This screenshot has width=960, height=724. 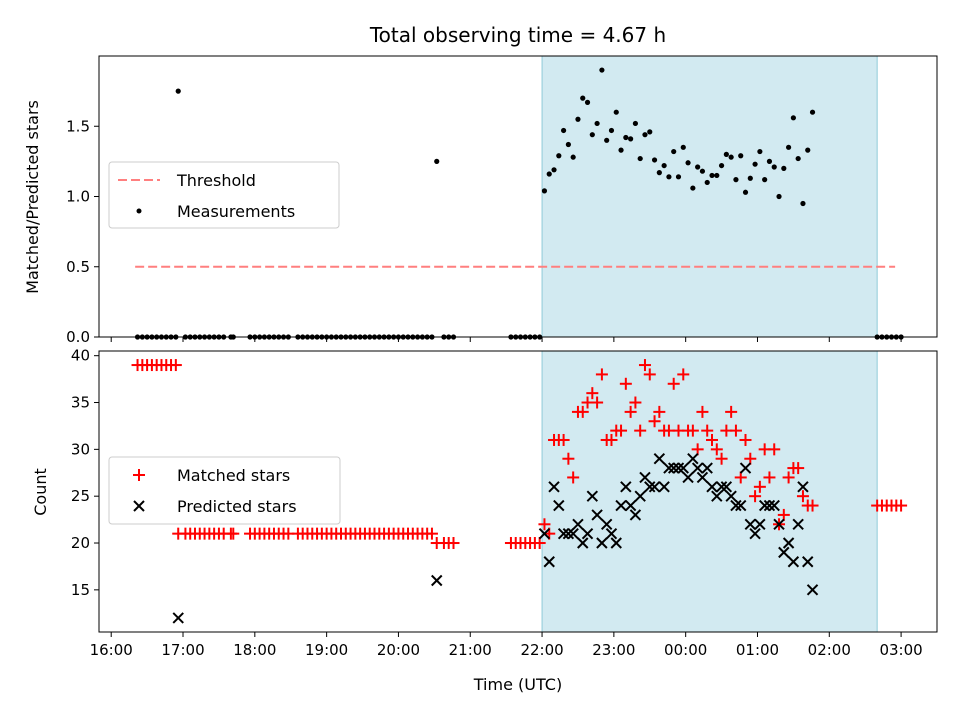 I want to click on y-tick-label: 15, so click(x=80, y=590).